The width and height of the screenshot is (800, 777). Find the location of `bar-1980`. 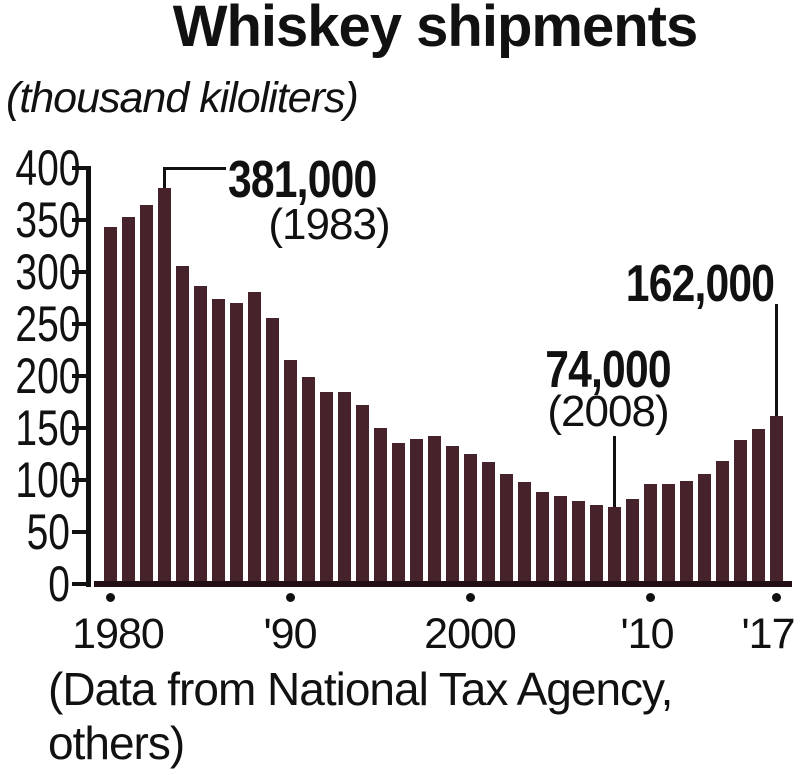

bar-1980 is located at coordinates (110, 407).